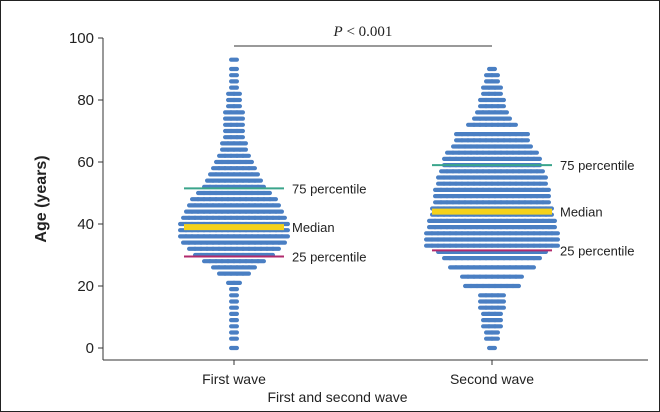  What do you see at coordinates (41, 198) in the screenshot?
I see `y-axis-label: Age (years)` at bounding box center [41, 198].